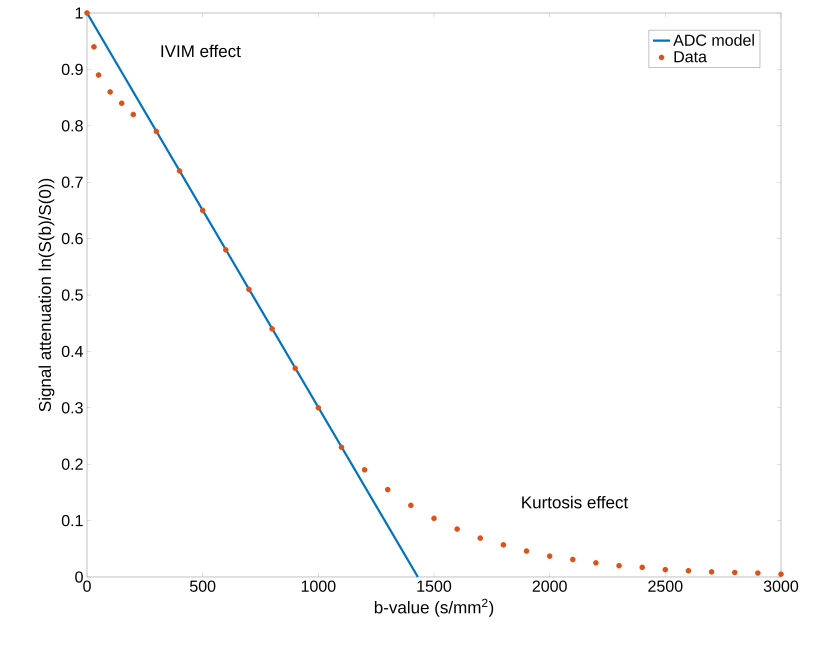  Describe the element at coordinates (319, 586) in the screenshot. I see `x-tick-label: 1000` at that location.